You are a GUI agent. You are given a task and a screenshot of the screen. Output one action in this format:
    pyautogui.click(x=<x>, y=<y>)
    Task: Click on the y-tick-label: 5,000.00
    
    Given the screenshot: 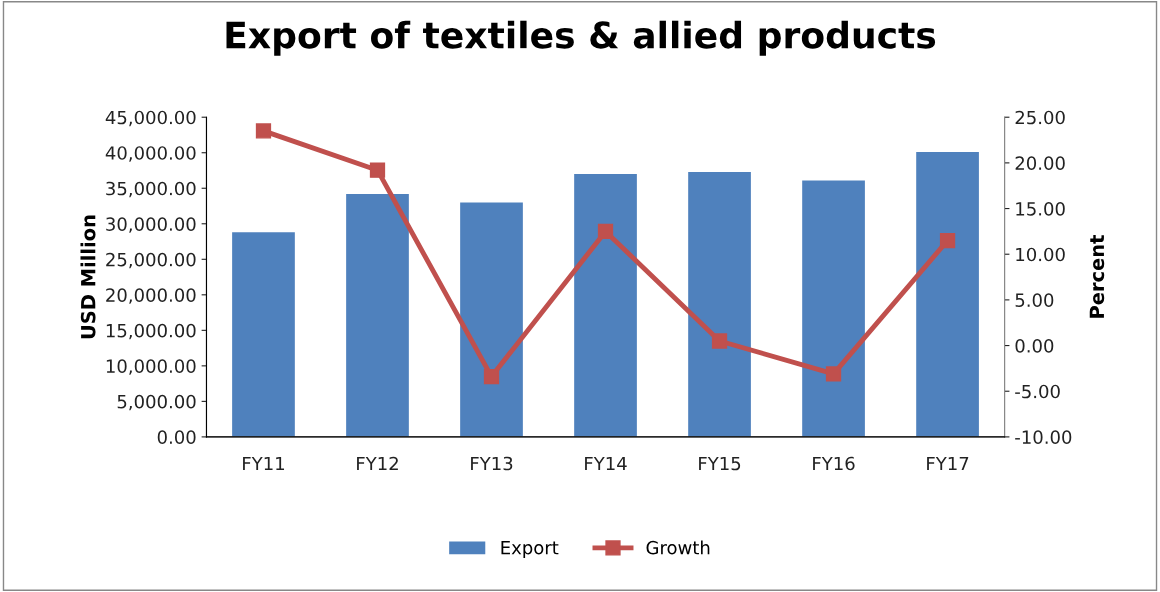 What is the action you would take?
    pyautogui.click(x=156, y=402)
    